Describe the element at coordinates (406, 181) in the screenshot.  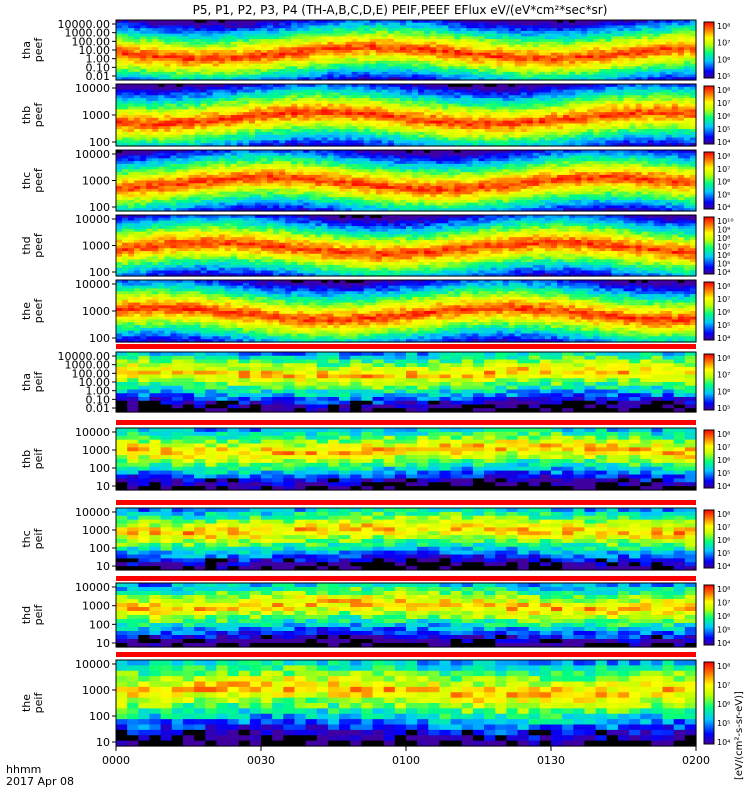
I see `spectrogram-thc-peef` at that location.